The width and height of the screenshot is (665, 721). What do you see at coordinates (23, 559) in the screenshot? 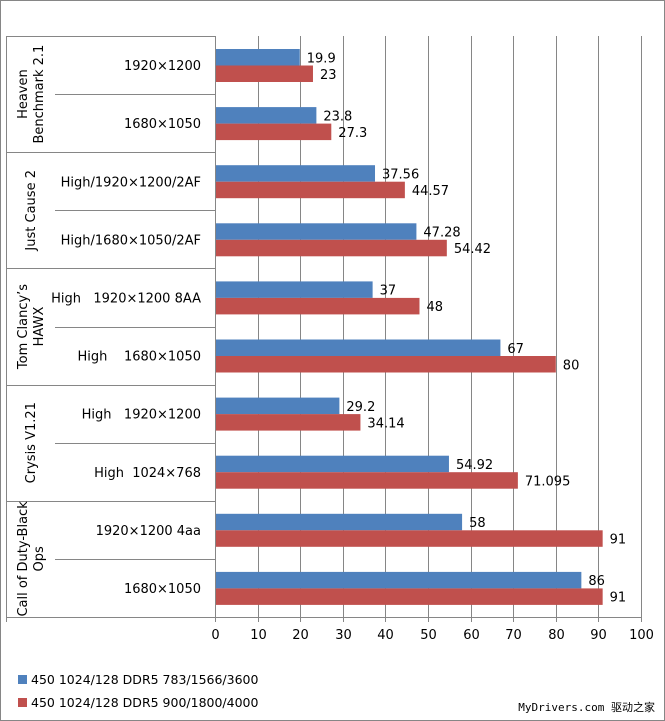
I see `group-label-line: Call of Duty-Black` at bounding box center [23, 559].